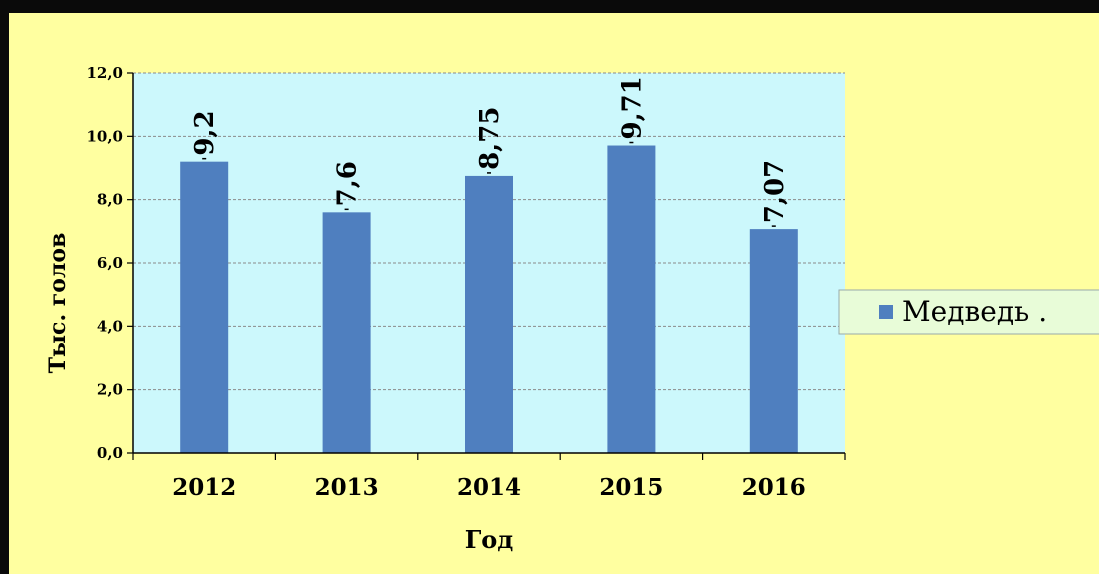 The height and width of the screenshot is (574, 1099). What do you see at coordinates (110, 453) in the screenshot?
I see `y-tick-label: 0,0` at bounding box center [110, 453].